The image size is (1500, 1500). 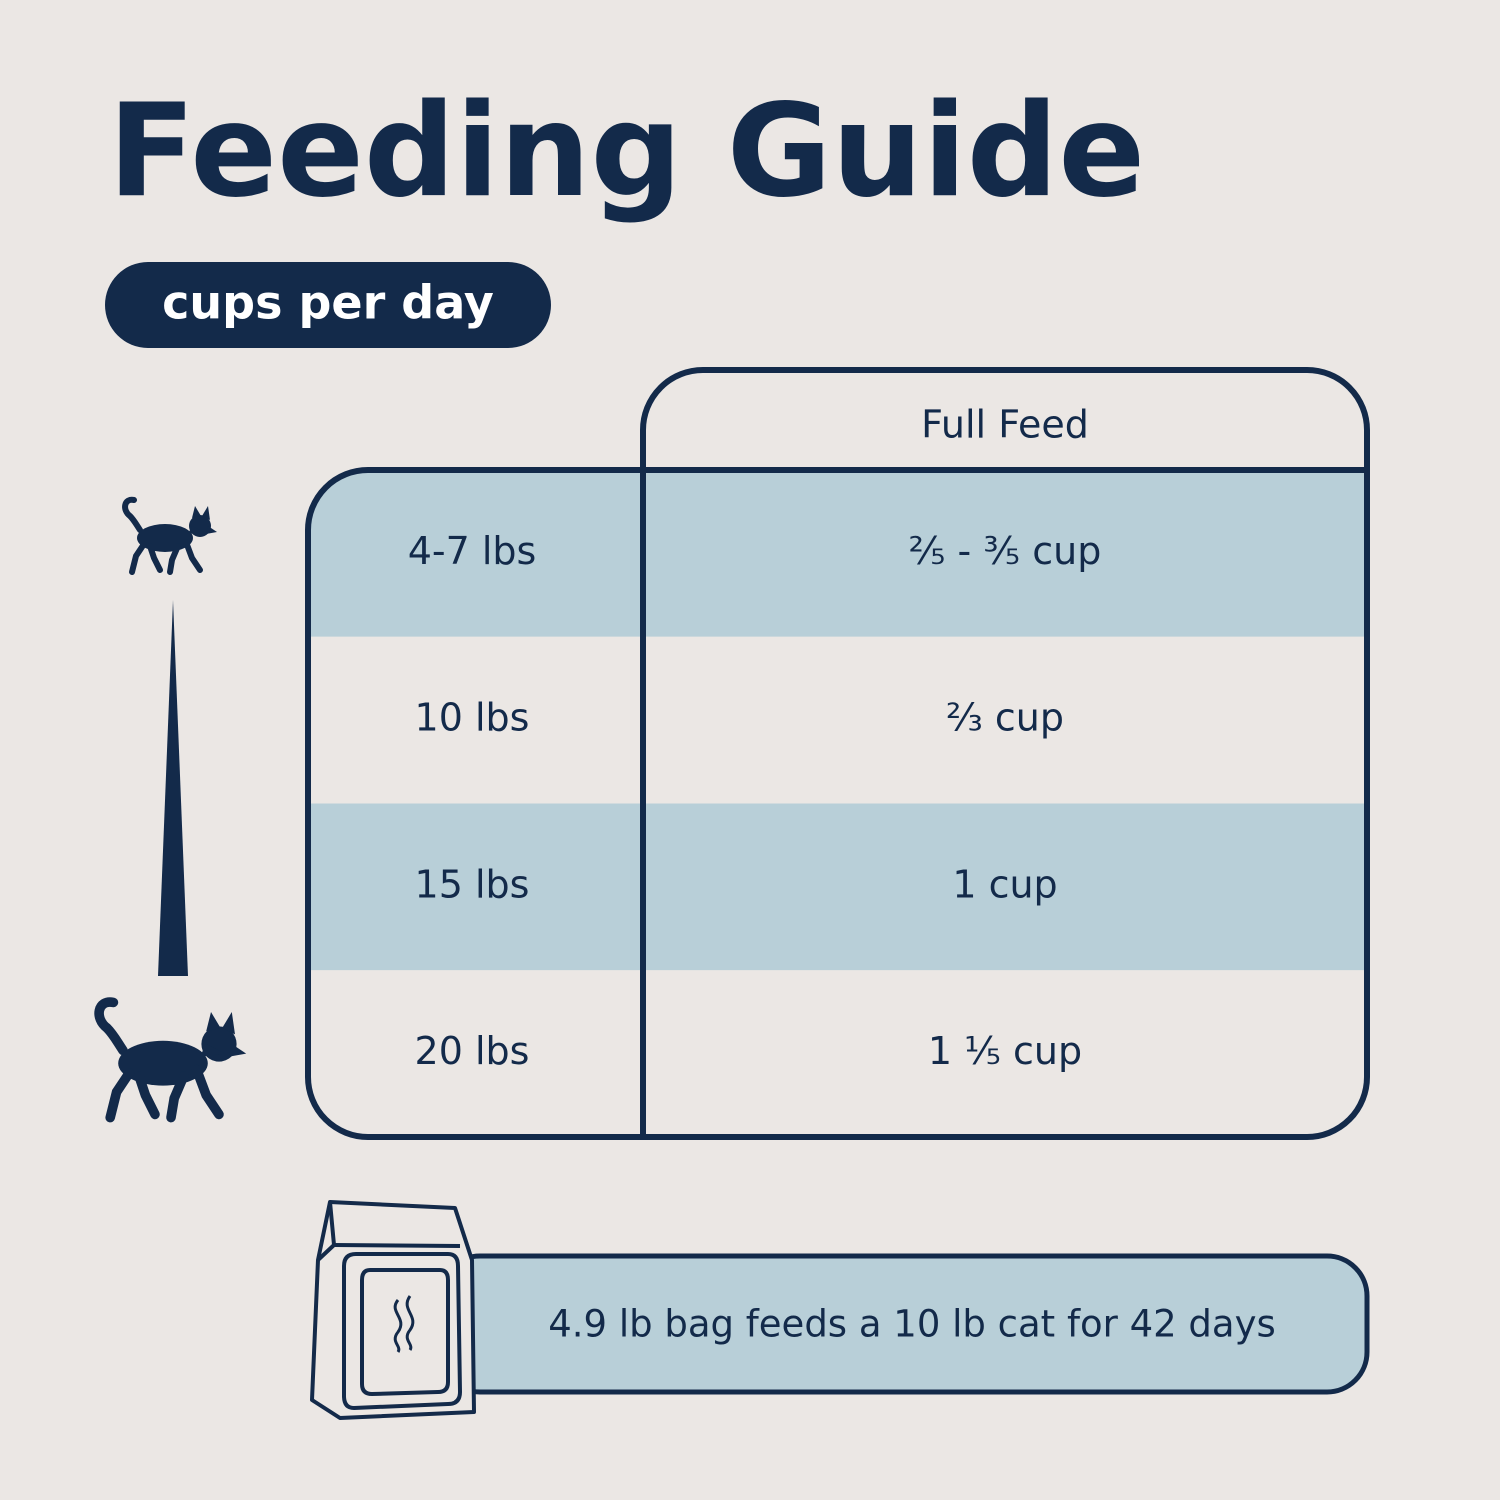 What do you see at coordinates (1004, 884) in the screenshot?
I see `amount-cell: 1 cup` at bounding box center [1004, 884].